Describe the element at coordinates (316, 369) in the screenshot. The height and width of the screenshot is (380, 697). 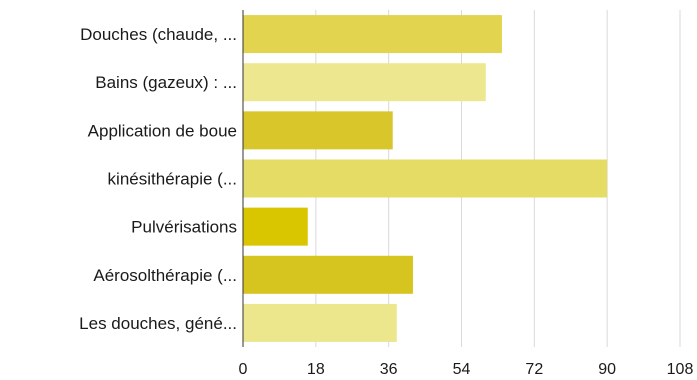
I see `x-tick-label: 18` at that location.